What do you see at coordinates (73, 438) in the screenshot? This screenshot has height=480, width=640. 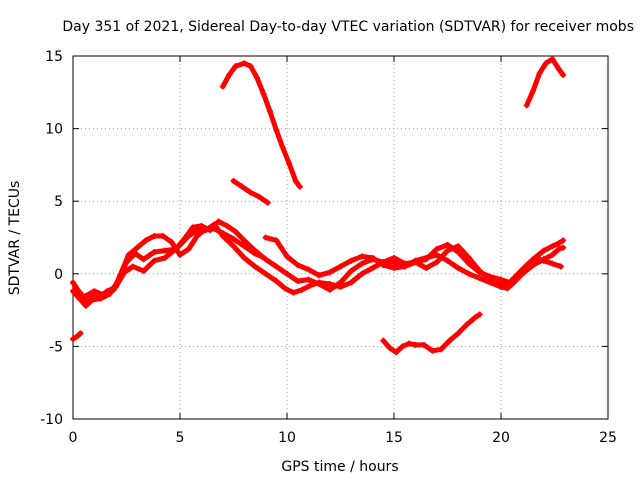 I see `x-tick-label: 0` at bounding box center [73, 438].